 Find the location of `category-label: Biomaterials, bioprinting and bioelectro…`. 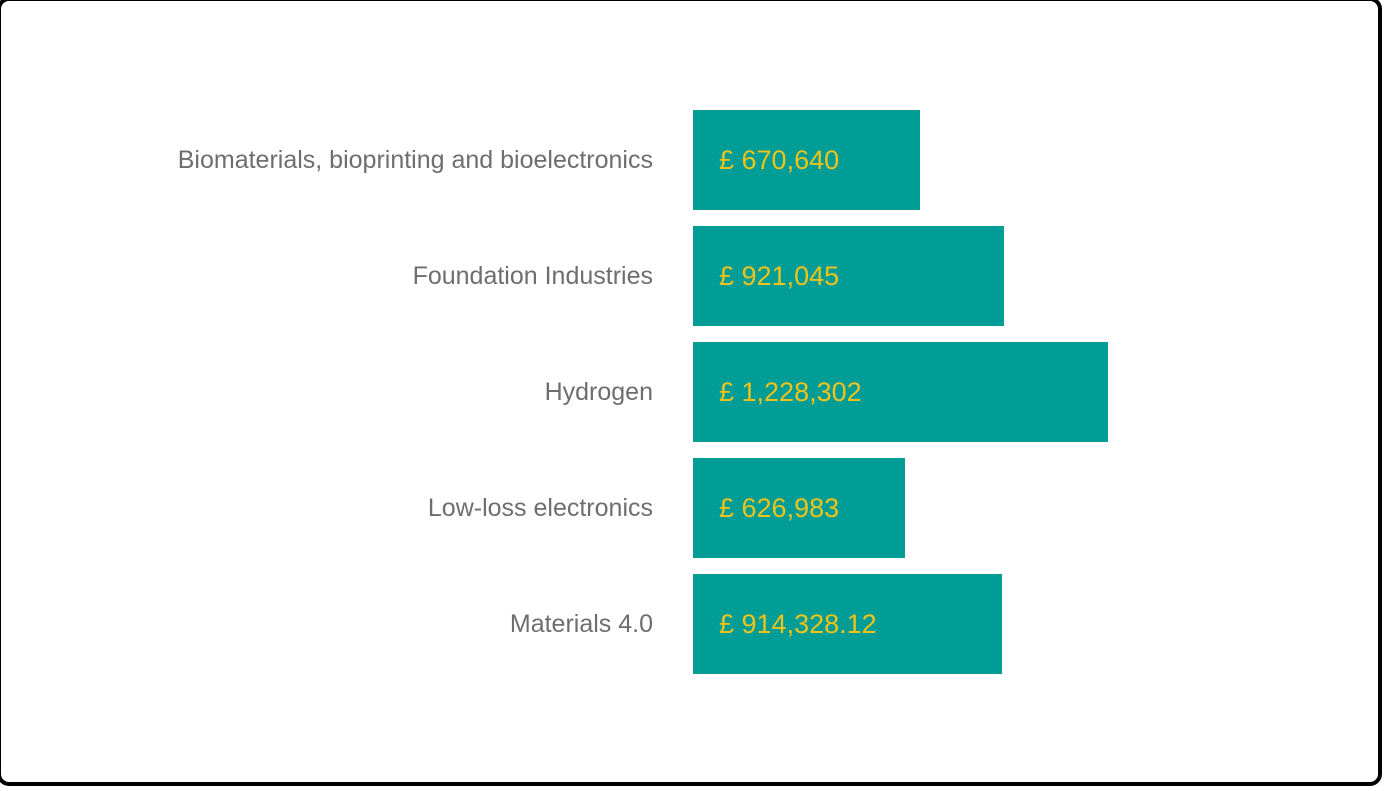

category-label: Biomaterials, bioprinting and bioelectro… is located at coordinates (415, 159).